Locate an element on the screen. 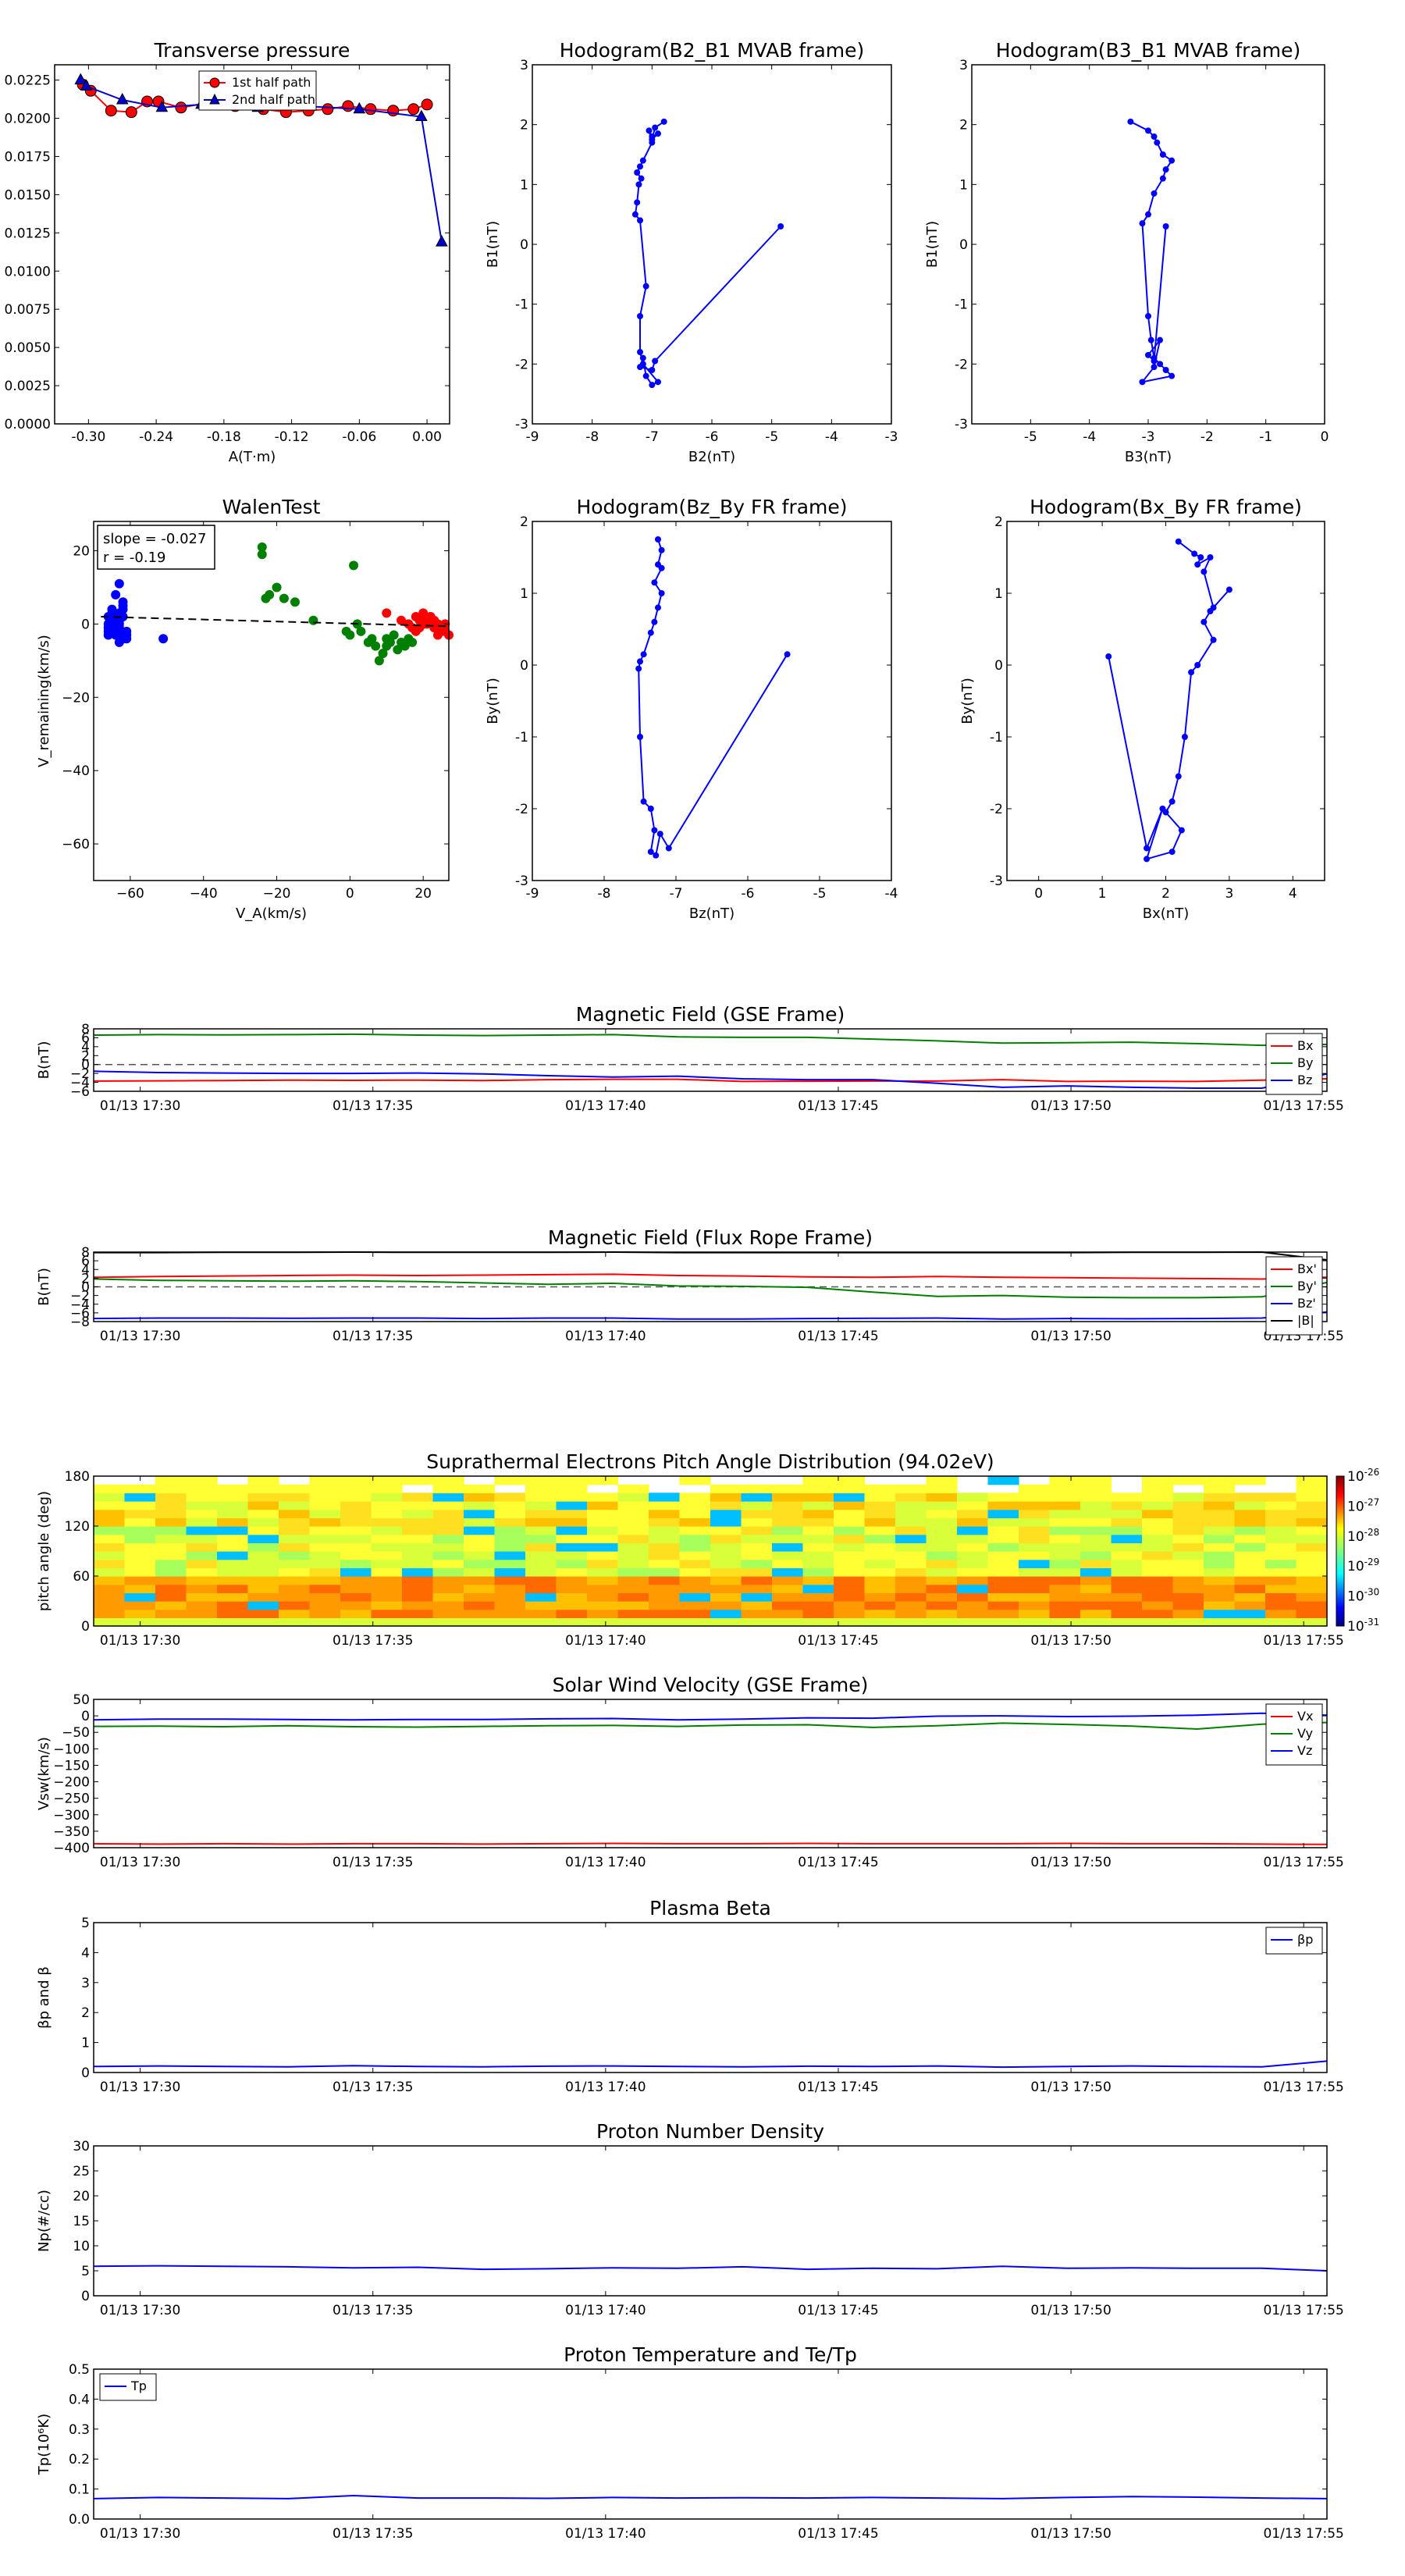 This screenshot has height=2576, width=1405. x-tick-label: 2 is located at coordinates (1165, 894).